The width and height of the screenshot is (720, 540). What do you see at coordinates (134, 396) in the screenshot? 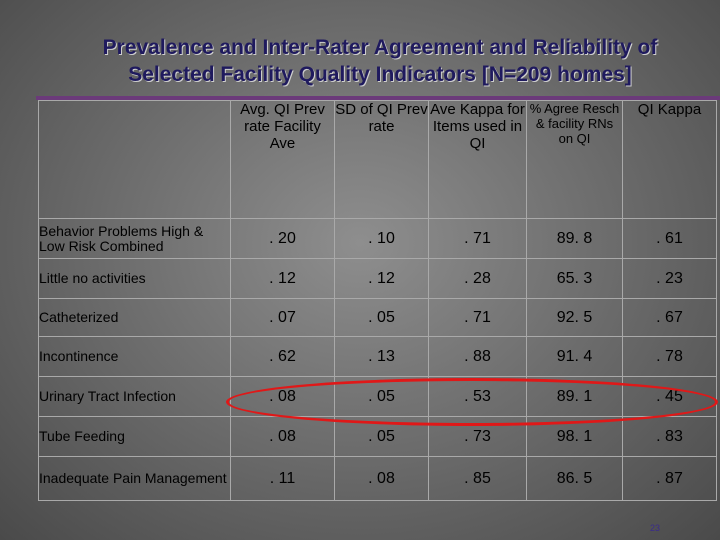
I see `row-label: Urinary Tract Infection` at bounding box center [134, 396].